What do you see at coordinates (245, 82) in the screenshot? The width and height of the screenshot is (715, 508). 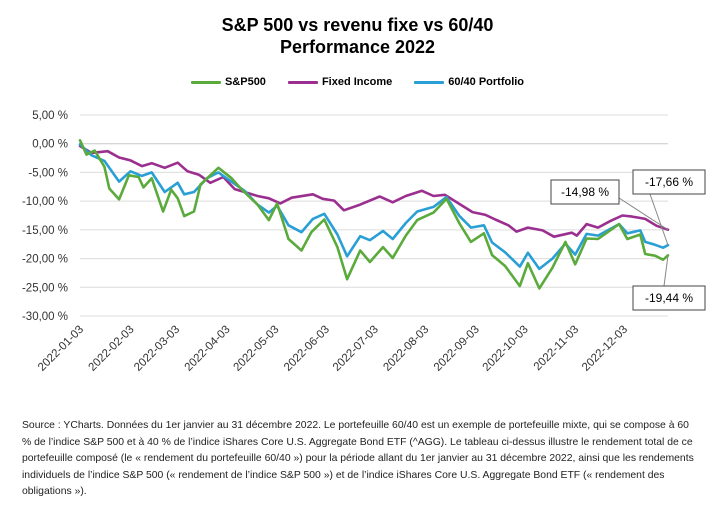 I see `legend-label-sp500: S&P500` at bounding box center [245, 82].